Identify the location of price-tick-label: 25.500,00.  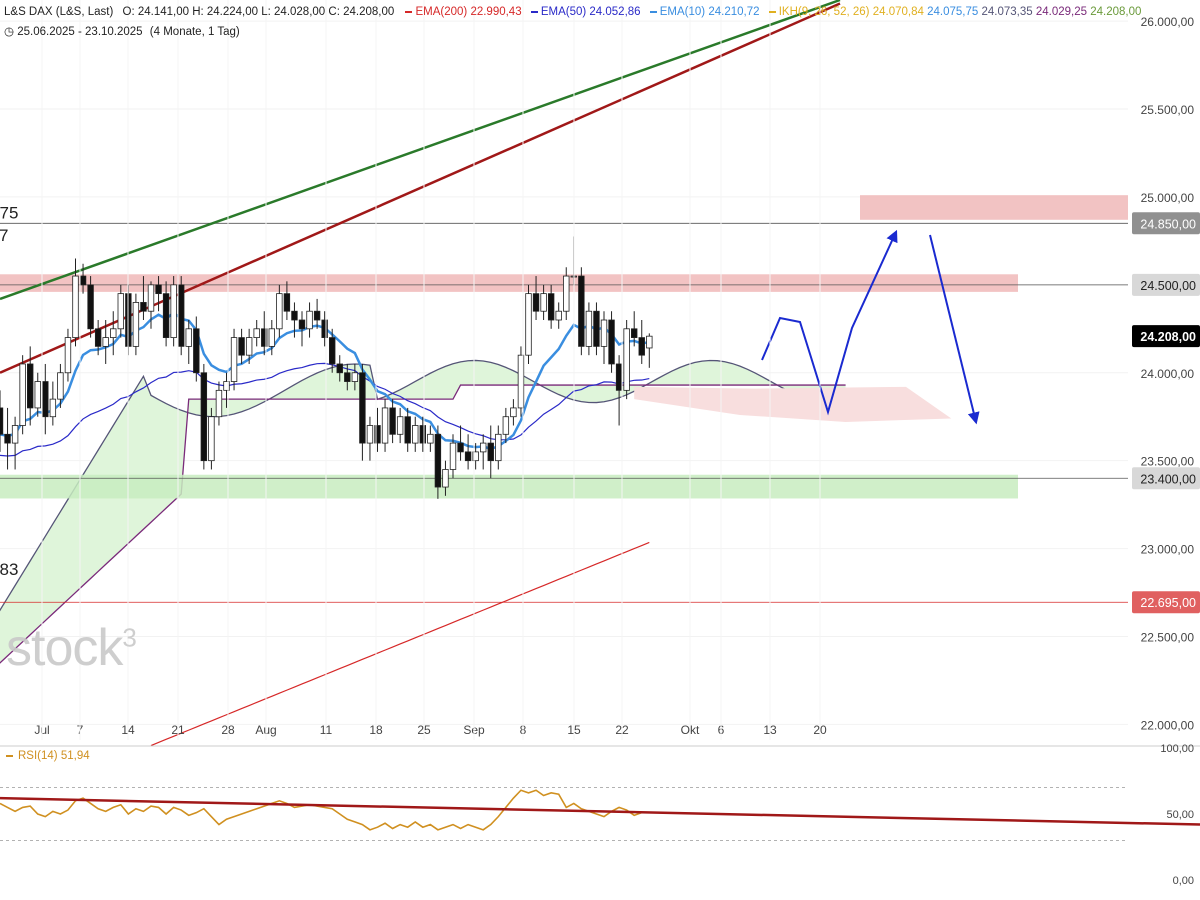
(1168, 110).